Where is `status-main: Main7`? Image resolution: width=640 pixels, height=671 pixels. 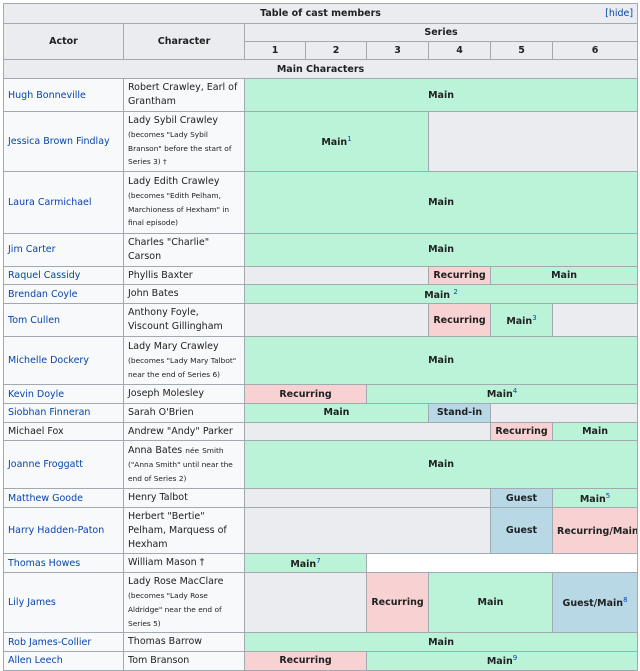
status-main: Main7 is located at coordinates (305, 563).